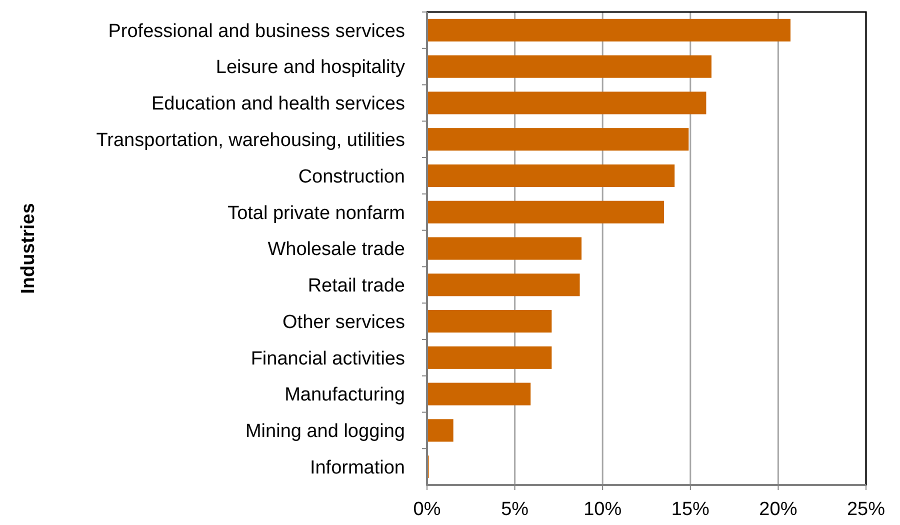 Image resolution: width=900 pixels, height=525 pixels. I want to click on y-tick-label: Financial activities, so click(327, 359).